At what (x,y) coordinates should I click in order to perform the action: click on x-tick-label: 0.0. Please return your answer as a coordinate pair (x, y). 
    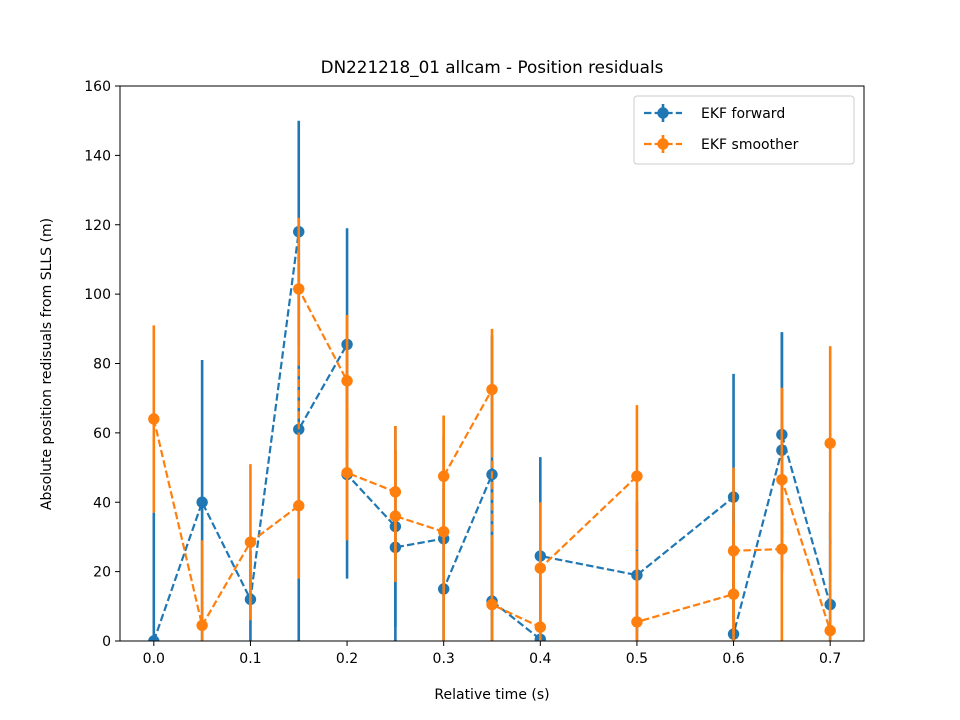
    Looking at the image, I should click on (154, 659).